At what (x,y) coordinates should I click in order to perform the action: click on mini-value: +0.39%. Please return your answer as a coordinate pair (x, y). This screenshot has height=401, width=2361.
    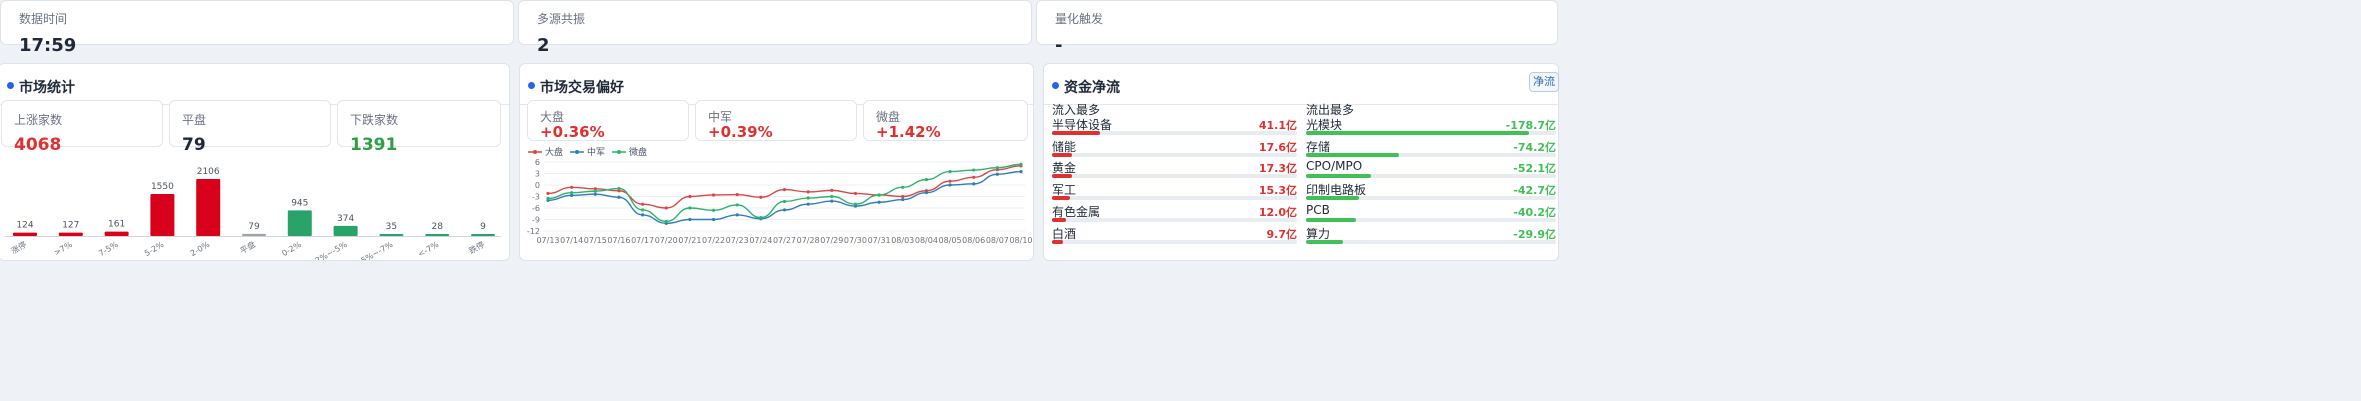
    Looking at the image, I should click on (740, 132).